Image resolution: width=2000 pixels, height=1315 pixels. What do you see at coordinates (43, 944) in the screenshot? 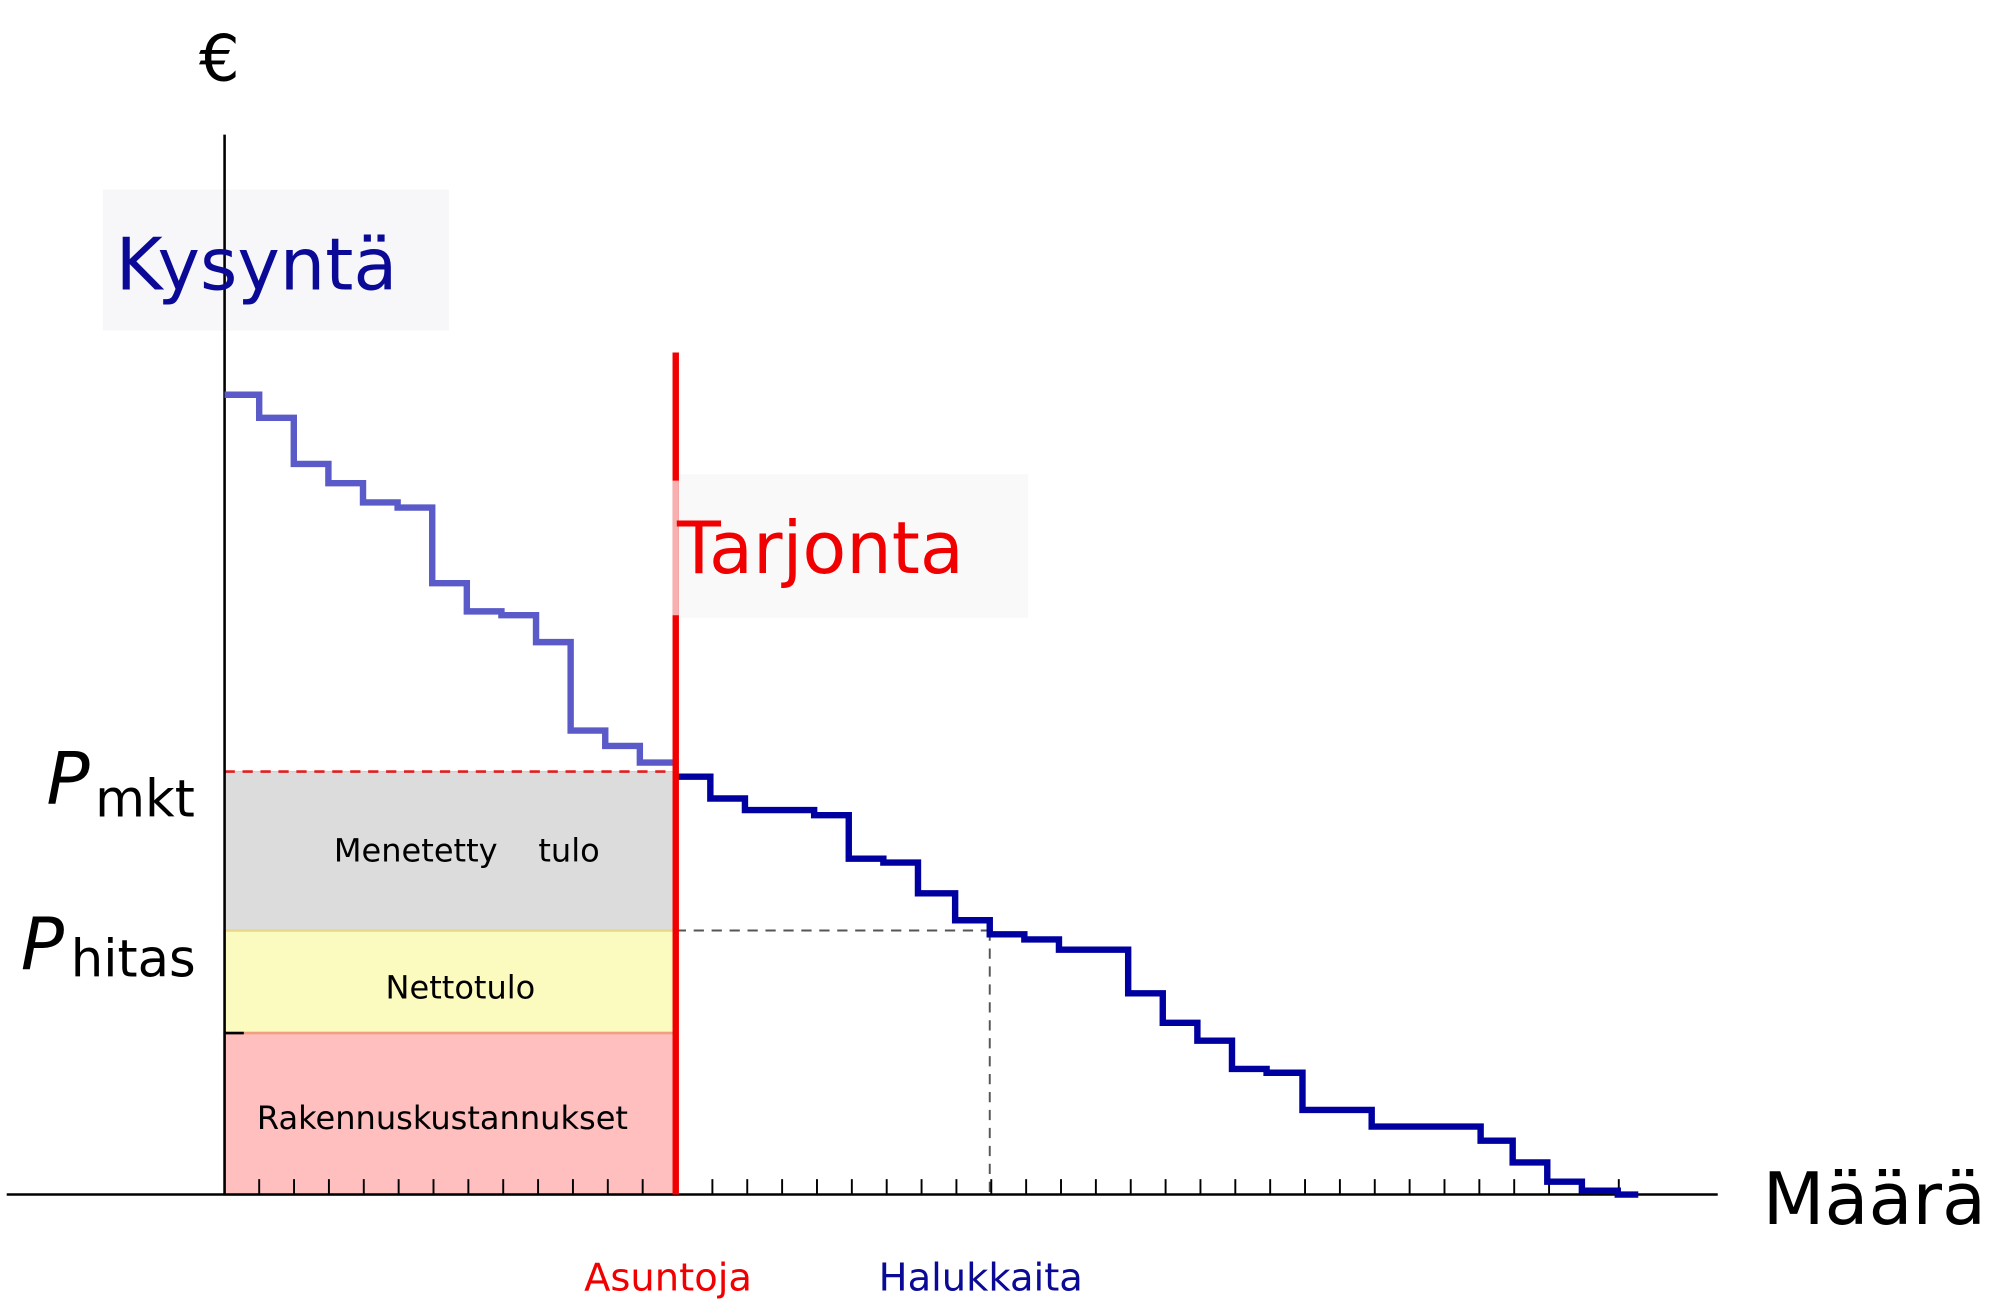
I see `hitas-price-symbol: P` at bounding box center [43, 944].